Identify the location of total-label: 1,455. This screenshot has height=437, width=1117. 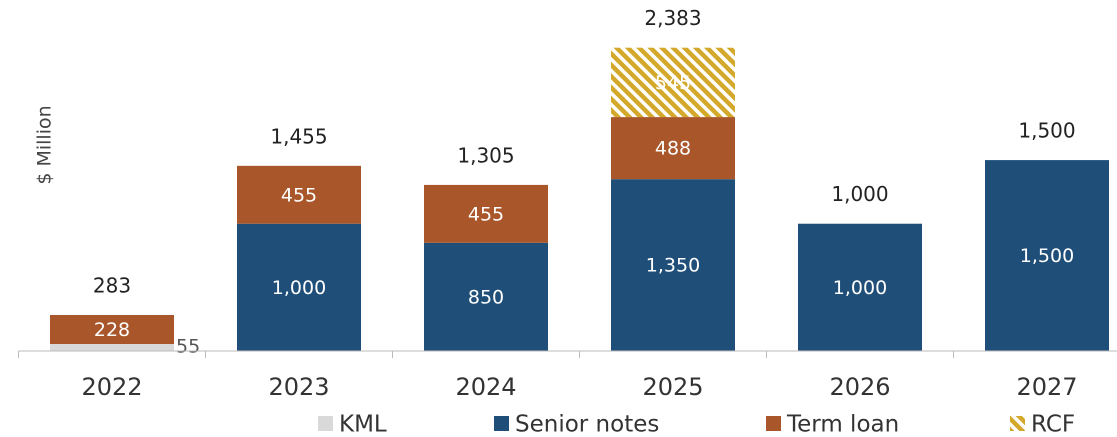
(298, 136).